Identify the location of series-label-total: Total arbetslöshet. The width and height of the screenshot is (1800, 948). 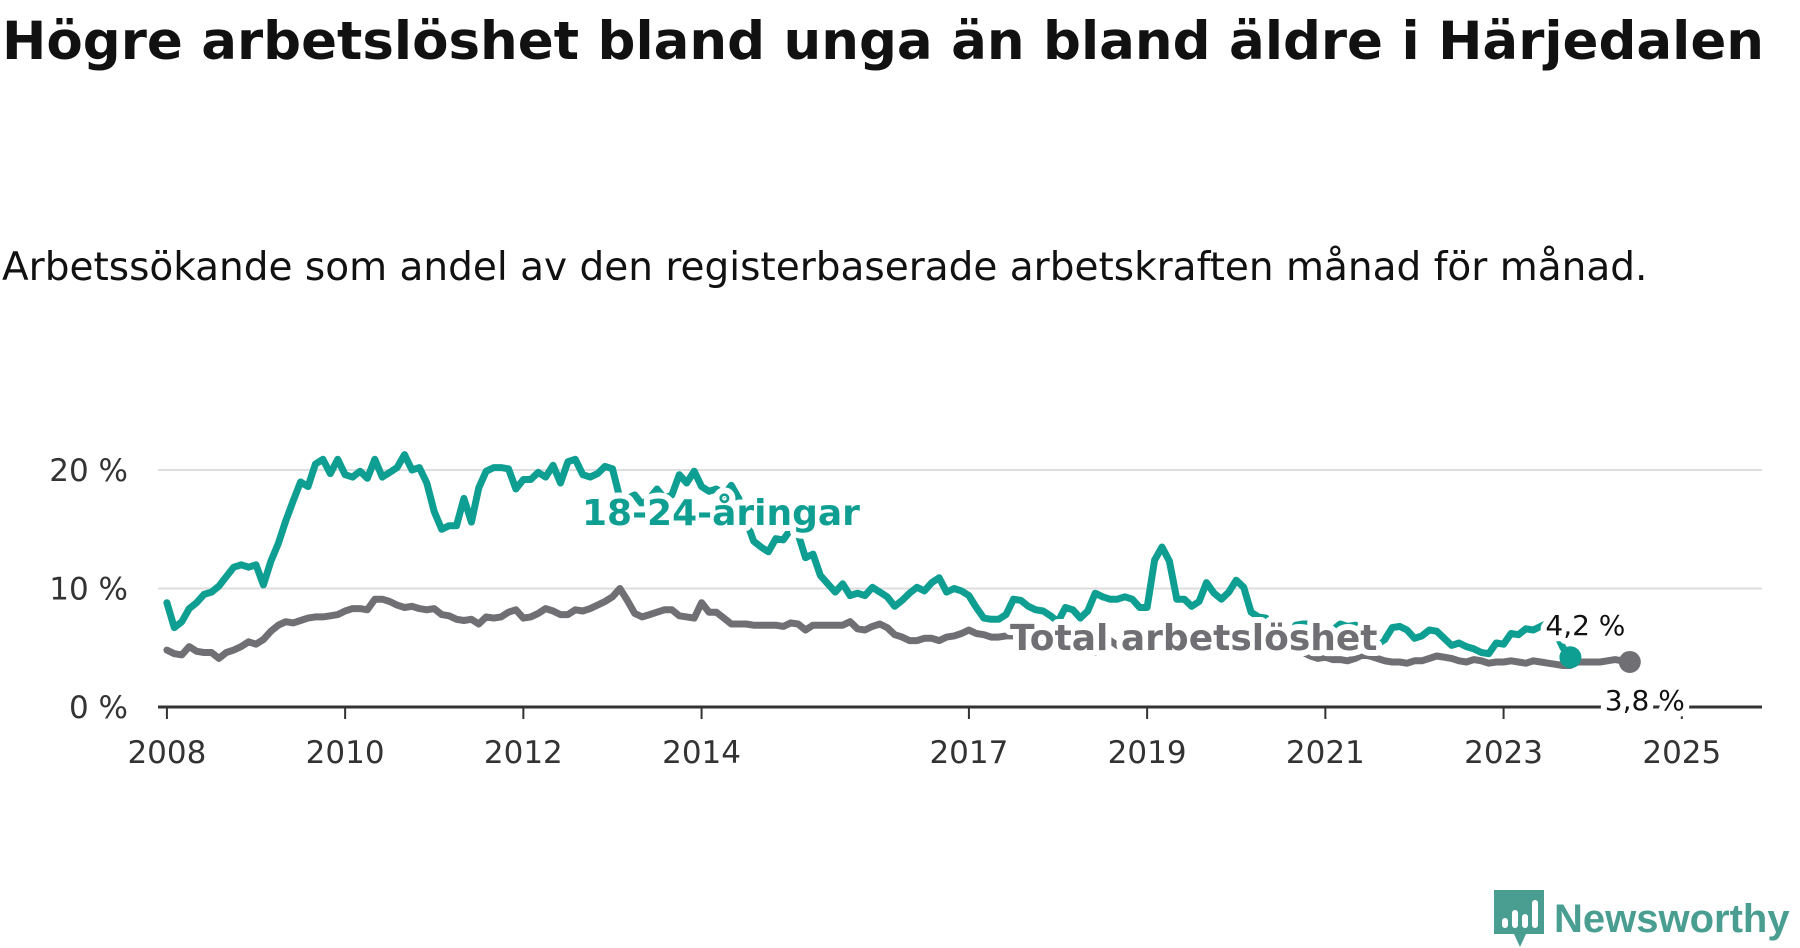
(1194, 638).